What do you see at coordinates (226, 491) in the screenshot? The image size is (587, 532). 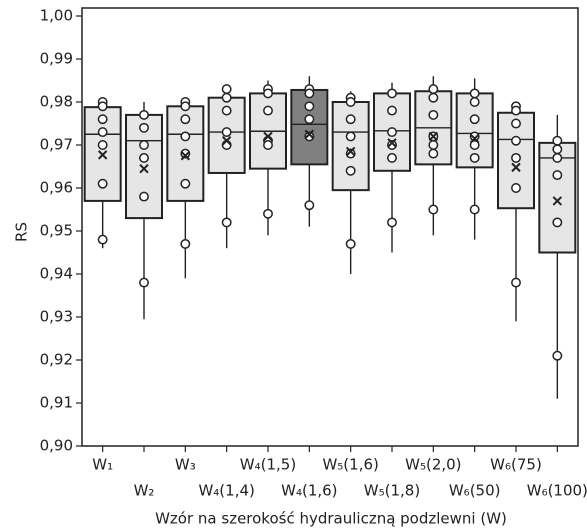 I see `x-tick-label: W₄(1,4)` at bounding box center [226, 491].